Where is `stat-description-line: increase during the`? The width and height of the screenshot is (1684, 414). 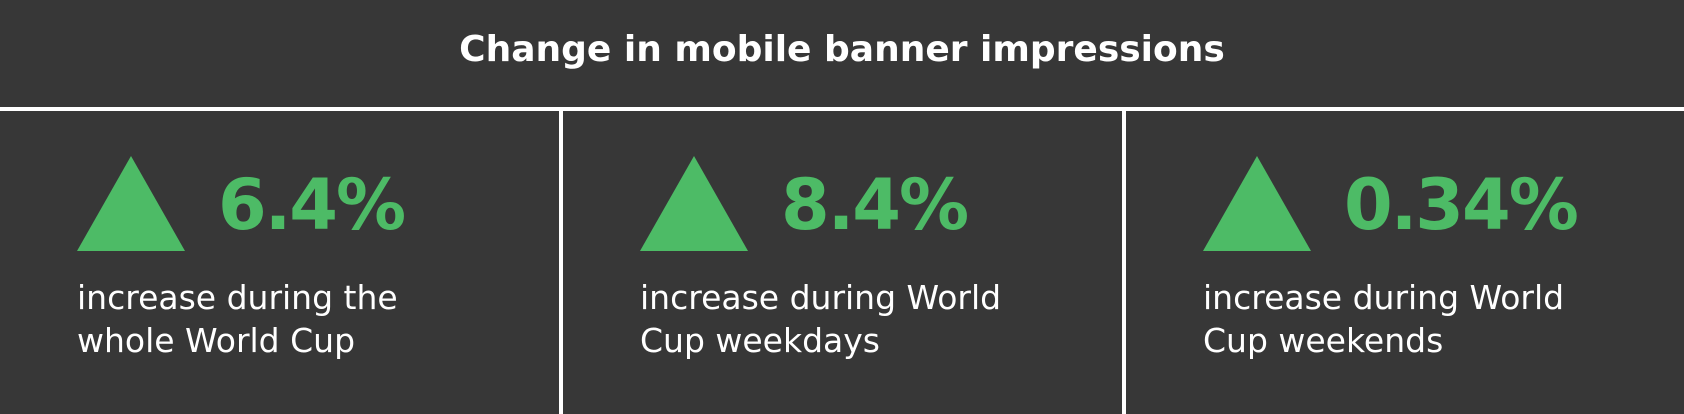 stat-description-line: increase during the is located at coordinates (237, 297).